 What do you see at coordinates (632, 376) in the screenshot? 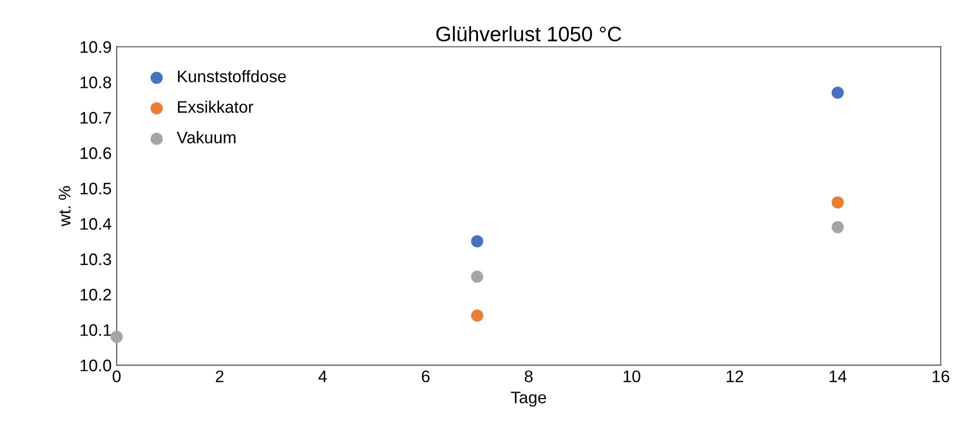
I see `x-tick-label: 10` at bounding box center [632, 376].